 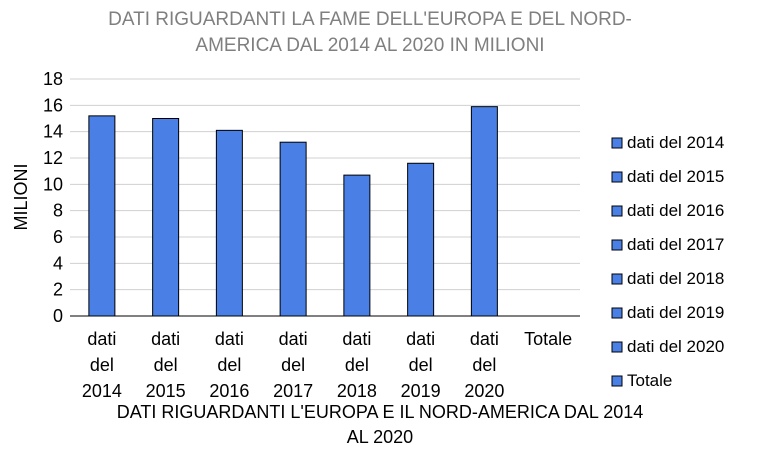 I want to click on y-axis-label: MILIONI, so click(x=21, y=196).